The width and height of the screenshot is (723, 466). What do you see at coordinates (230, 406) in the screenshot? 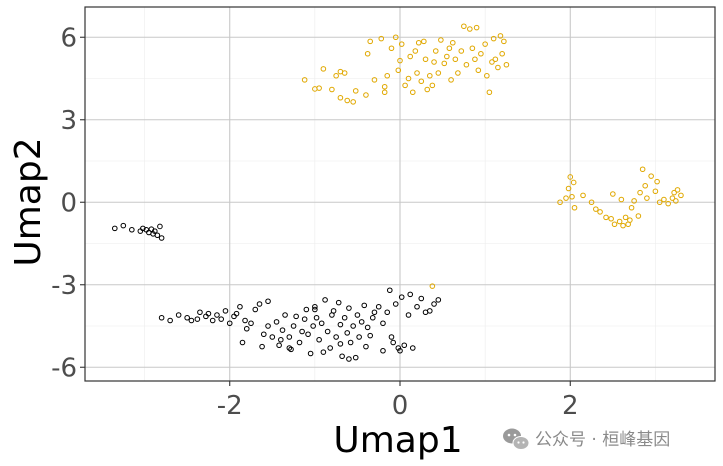
I see `x-tick-label: -2` at bounding box center [230, 406].